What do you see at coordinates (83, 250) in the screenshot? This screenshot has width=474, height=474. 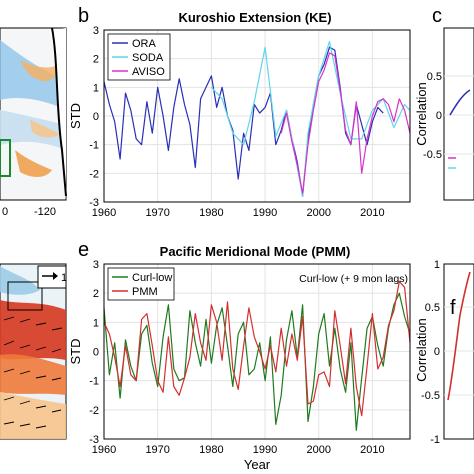 I see `panel-letter-e: e` at bounding box center [83, 250].